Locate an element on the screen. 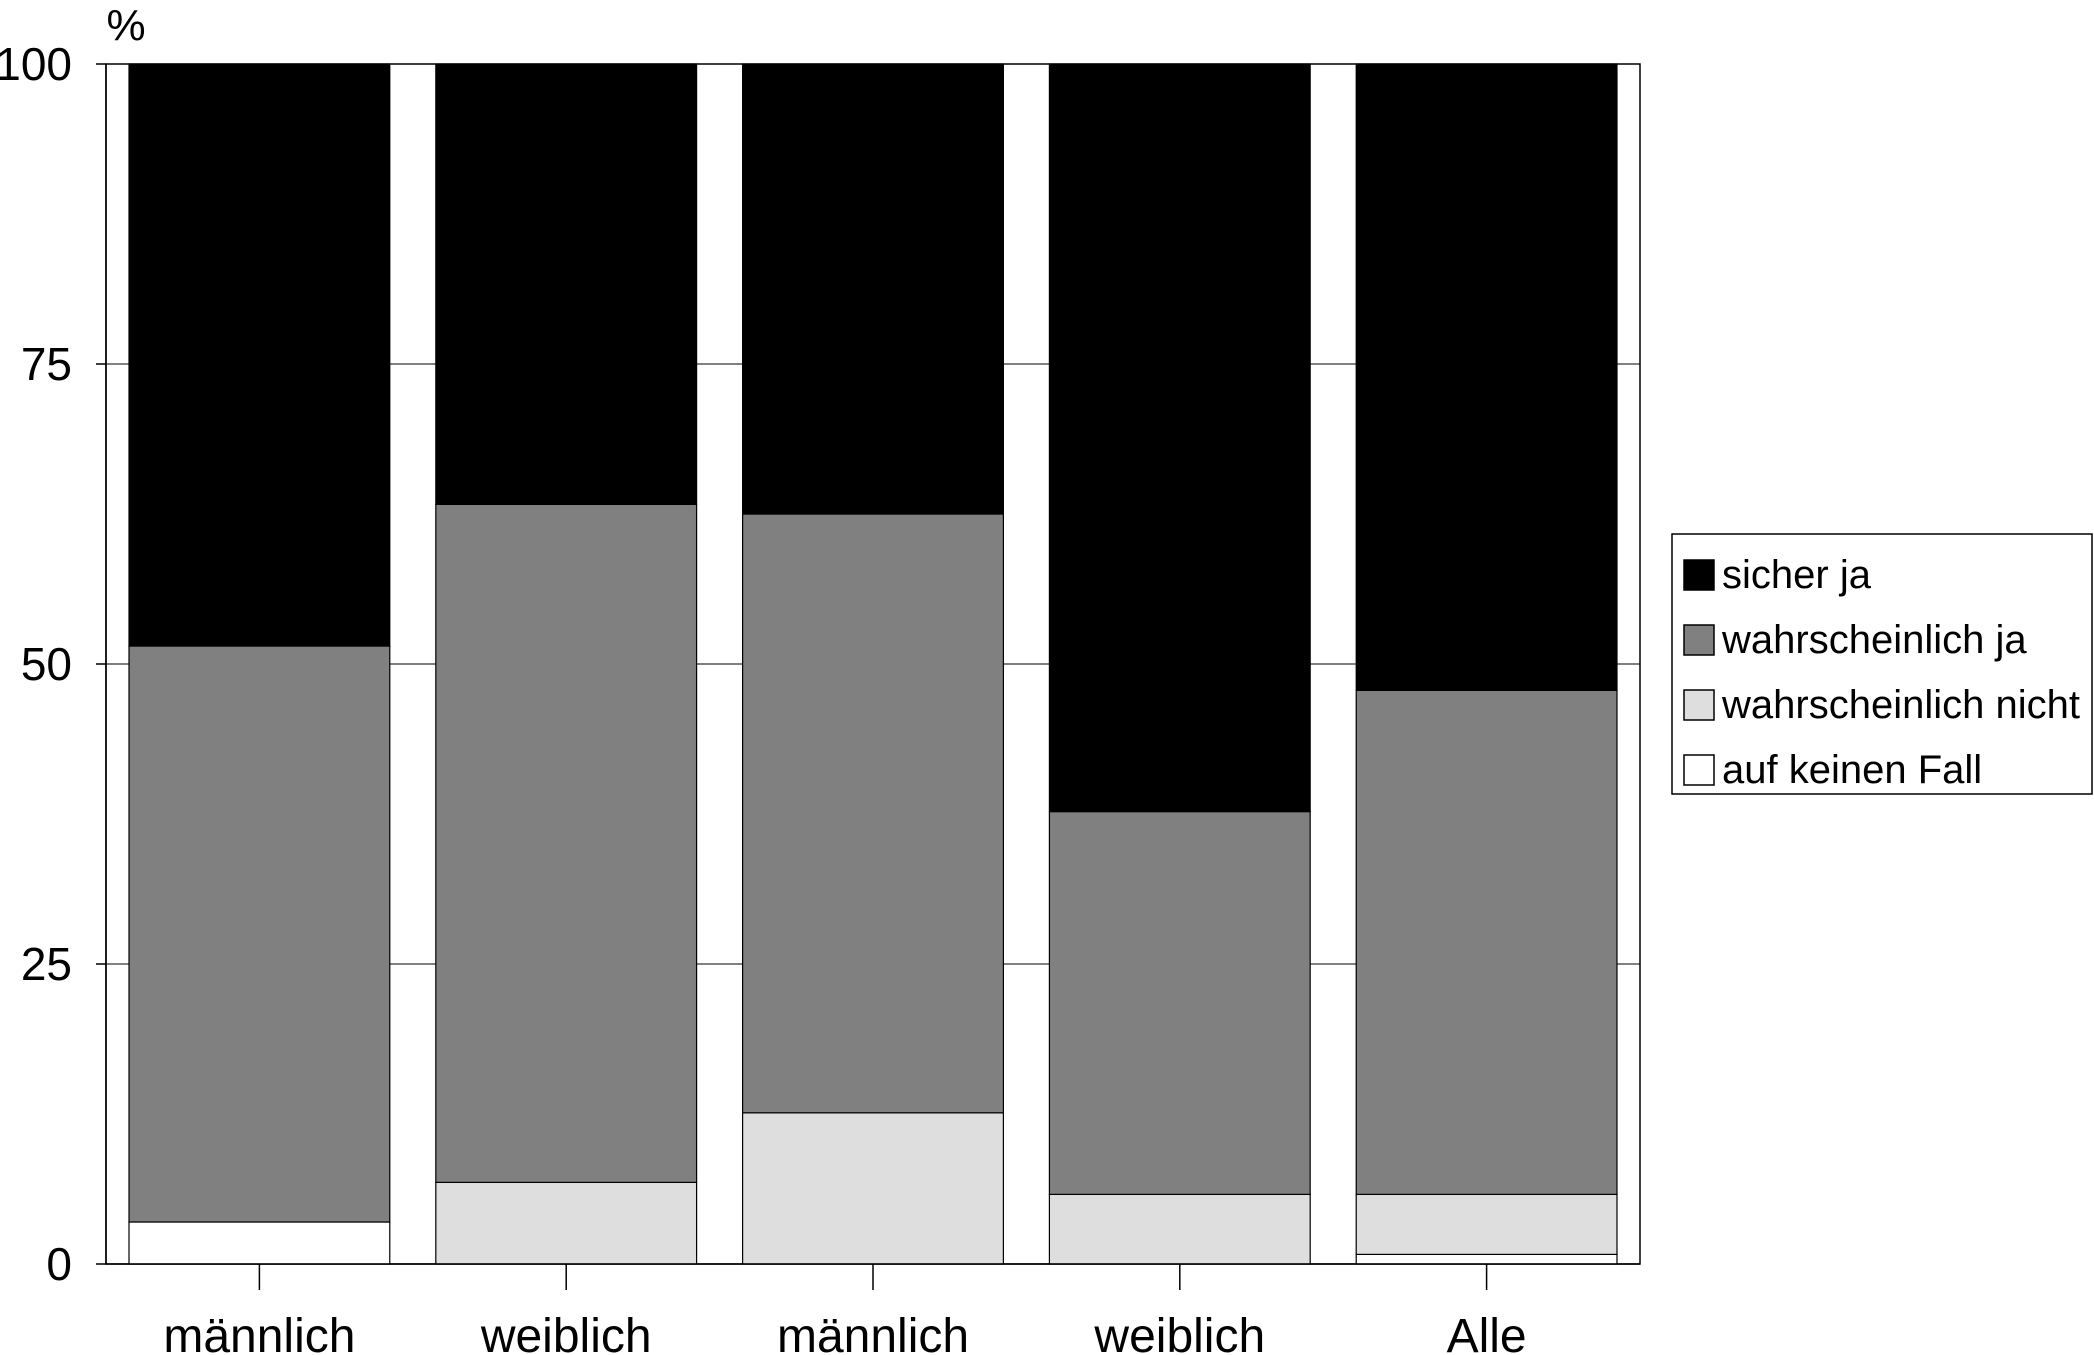  legend-box is located at coordinates (1882, 664).